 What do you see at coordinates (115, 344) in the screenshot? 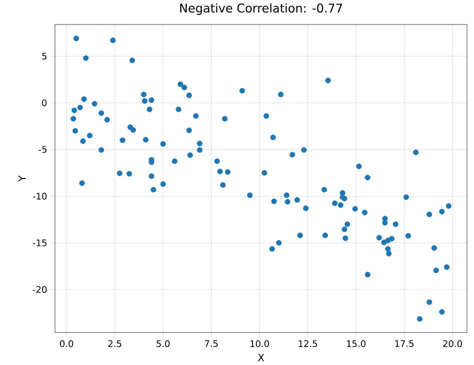
I see `x-tick-label: 2.5` at bounding box center [115, 344].